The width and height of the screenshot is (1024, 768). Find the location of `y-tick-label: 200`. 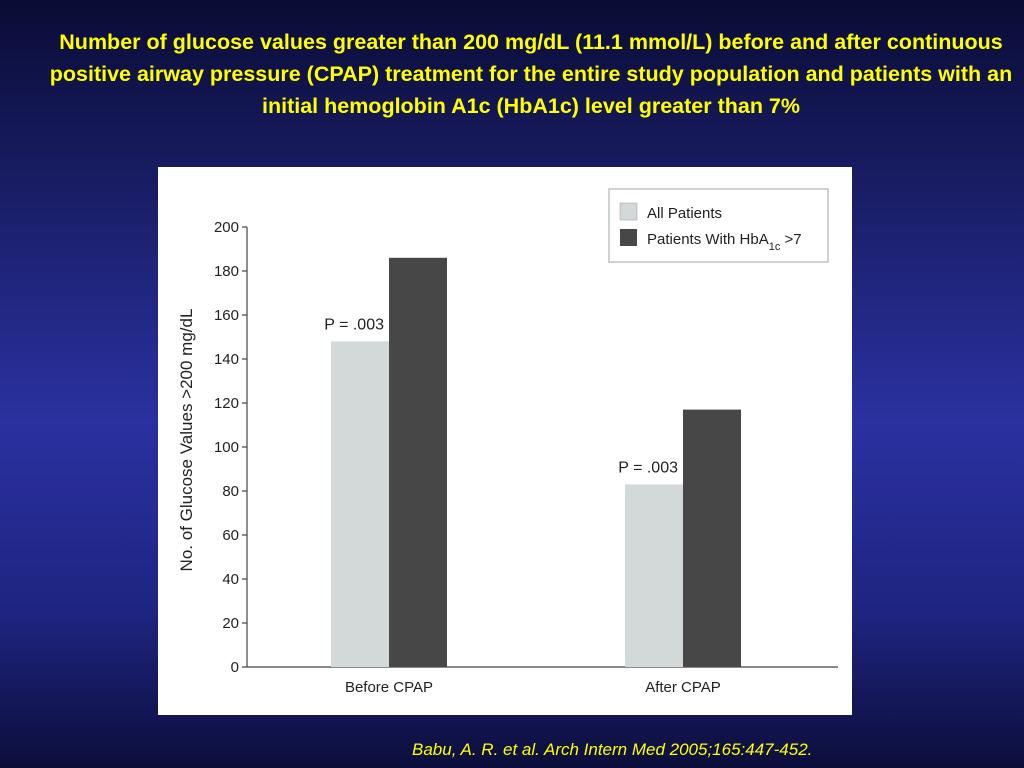

y-tick-label: 200 is located at coordinates (226, 227).